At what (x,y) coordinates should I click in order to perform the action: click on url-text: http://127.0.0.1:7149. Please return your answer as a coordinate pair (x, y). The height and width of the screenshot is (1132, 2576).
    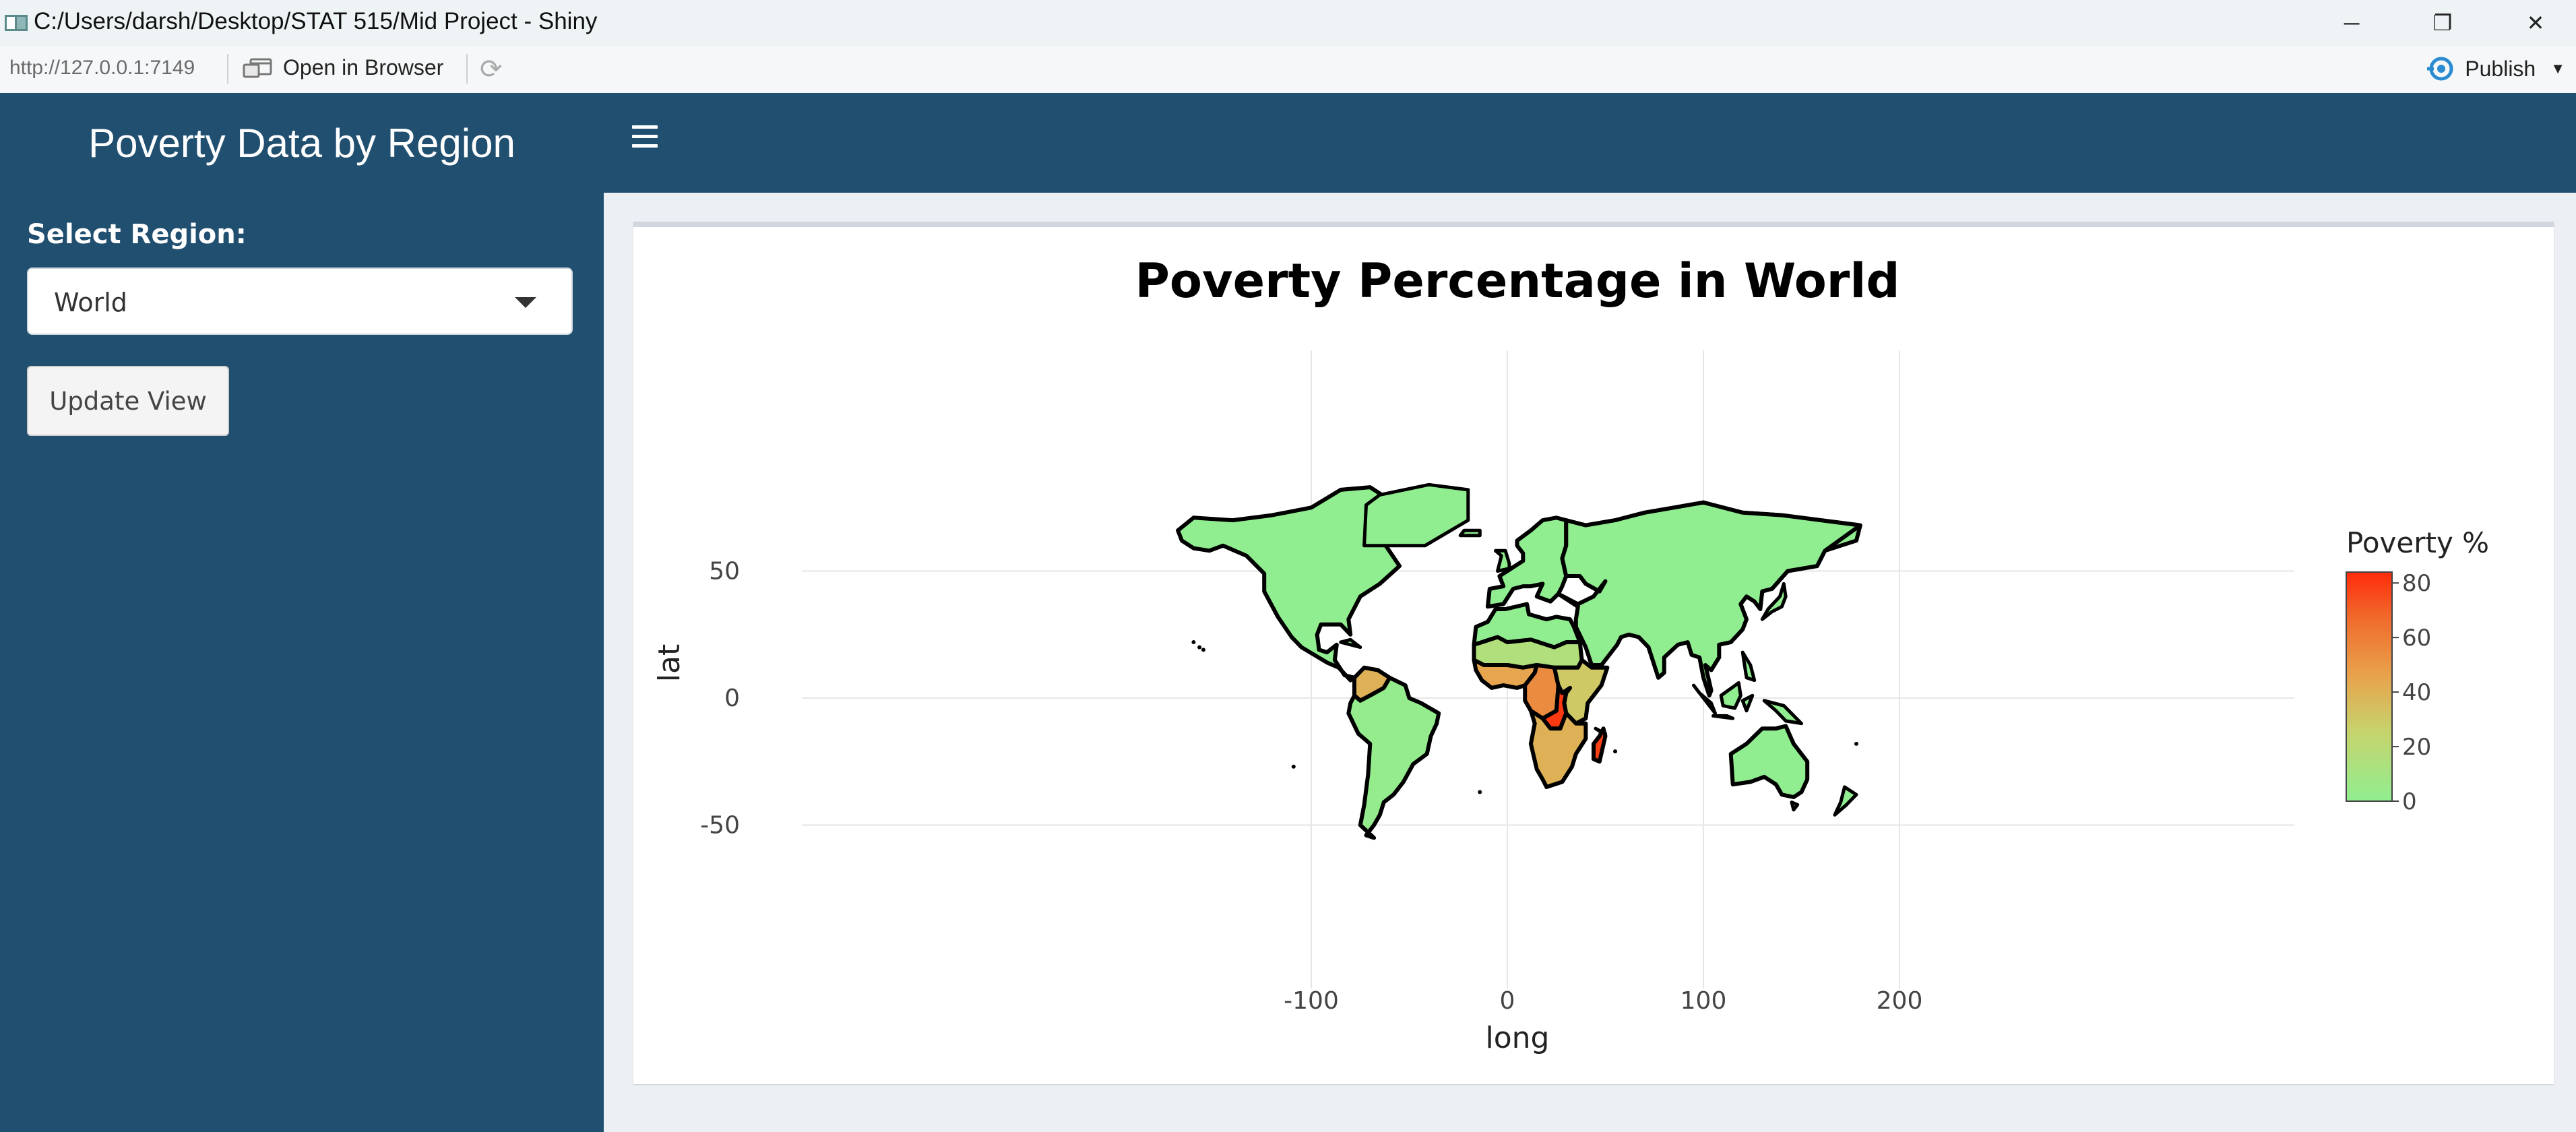
    Looking at the image, I should click on (102, 68).